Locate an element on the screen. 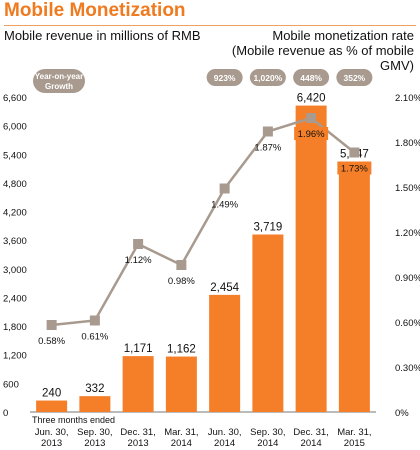 The image size is (420, 450). yoy-growth-label: Year-on-year is located at coordinates (59, 76).